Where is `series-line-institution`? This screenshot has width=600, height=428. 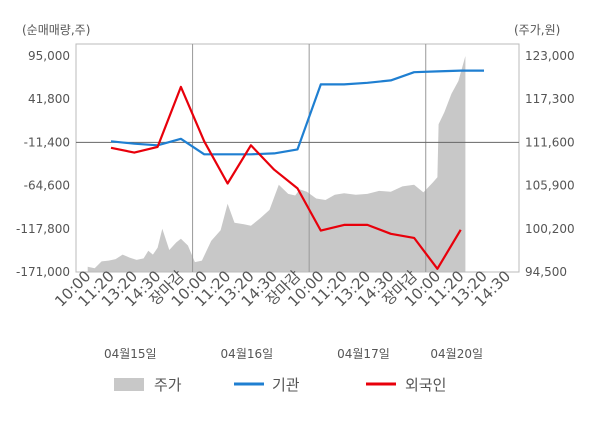
series-line-institution is located at coordinates (297, 112).